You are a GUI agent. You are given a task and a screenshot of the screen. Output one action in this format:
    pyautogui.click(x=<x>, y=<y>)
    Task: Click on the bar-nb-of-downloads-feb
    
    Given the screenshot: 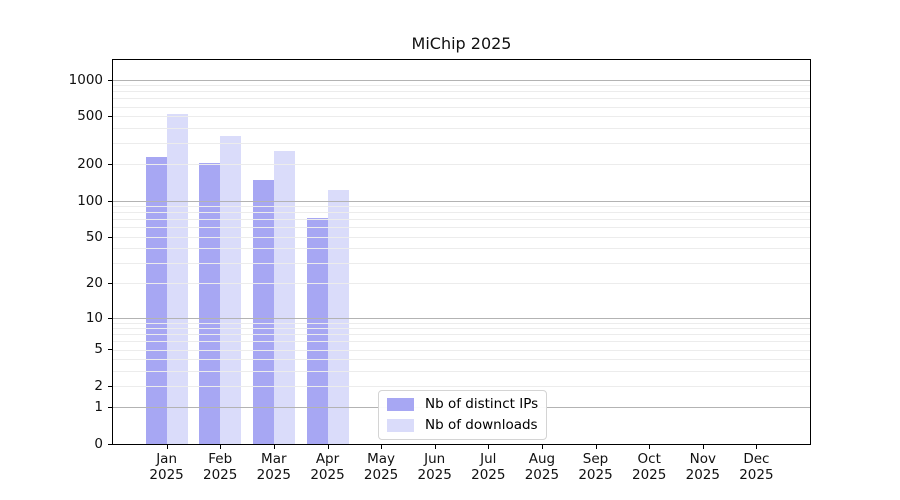 What is the action you would take?
    pyautogui.click(x=231, y=289)
    